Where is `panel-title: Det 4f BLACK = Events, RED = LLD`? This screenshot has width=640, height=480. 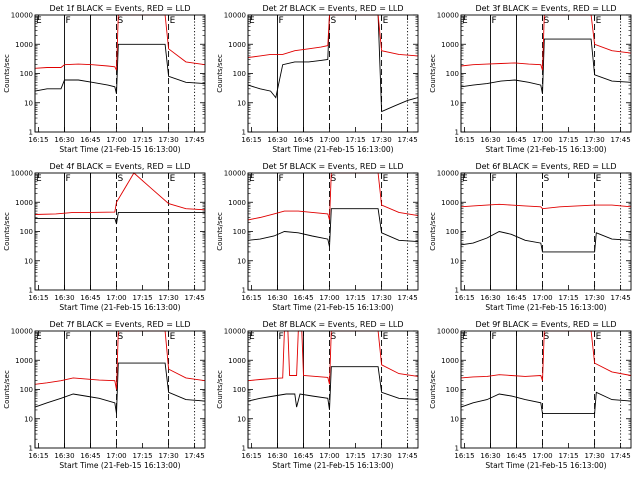
panel-title: Det 4f BLACK = Events, RED = LLD is located at coordinates (119, 166).